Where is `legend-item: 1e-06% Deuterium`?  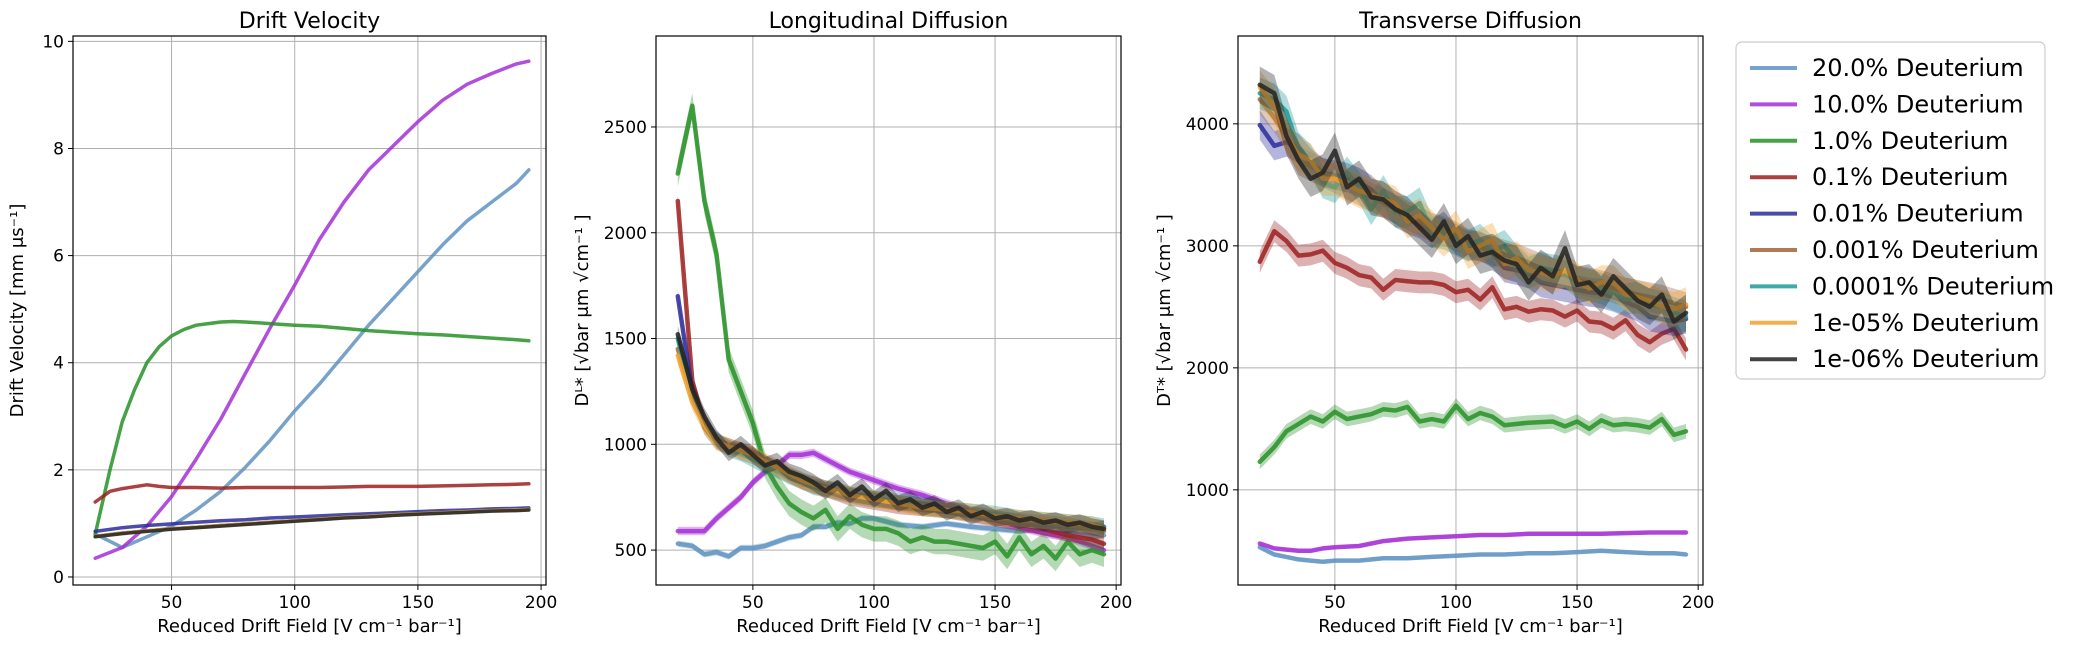 legend-item: 1e-06% Deuterium is located at coordinates (1894, 359).